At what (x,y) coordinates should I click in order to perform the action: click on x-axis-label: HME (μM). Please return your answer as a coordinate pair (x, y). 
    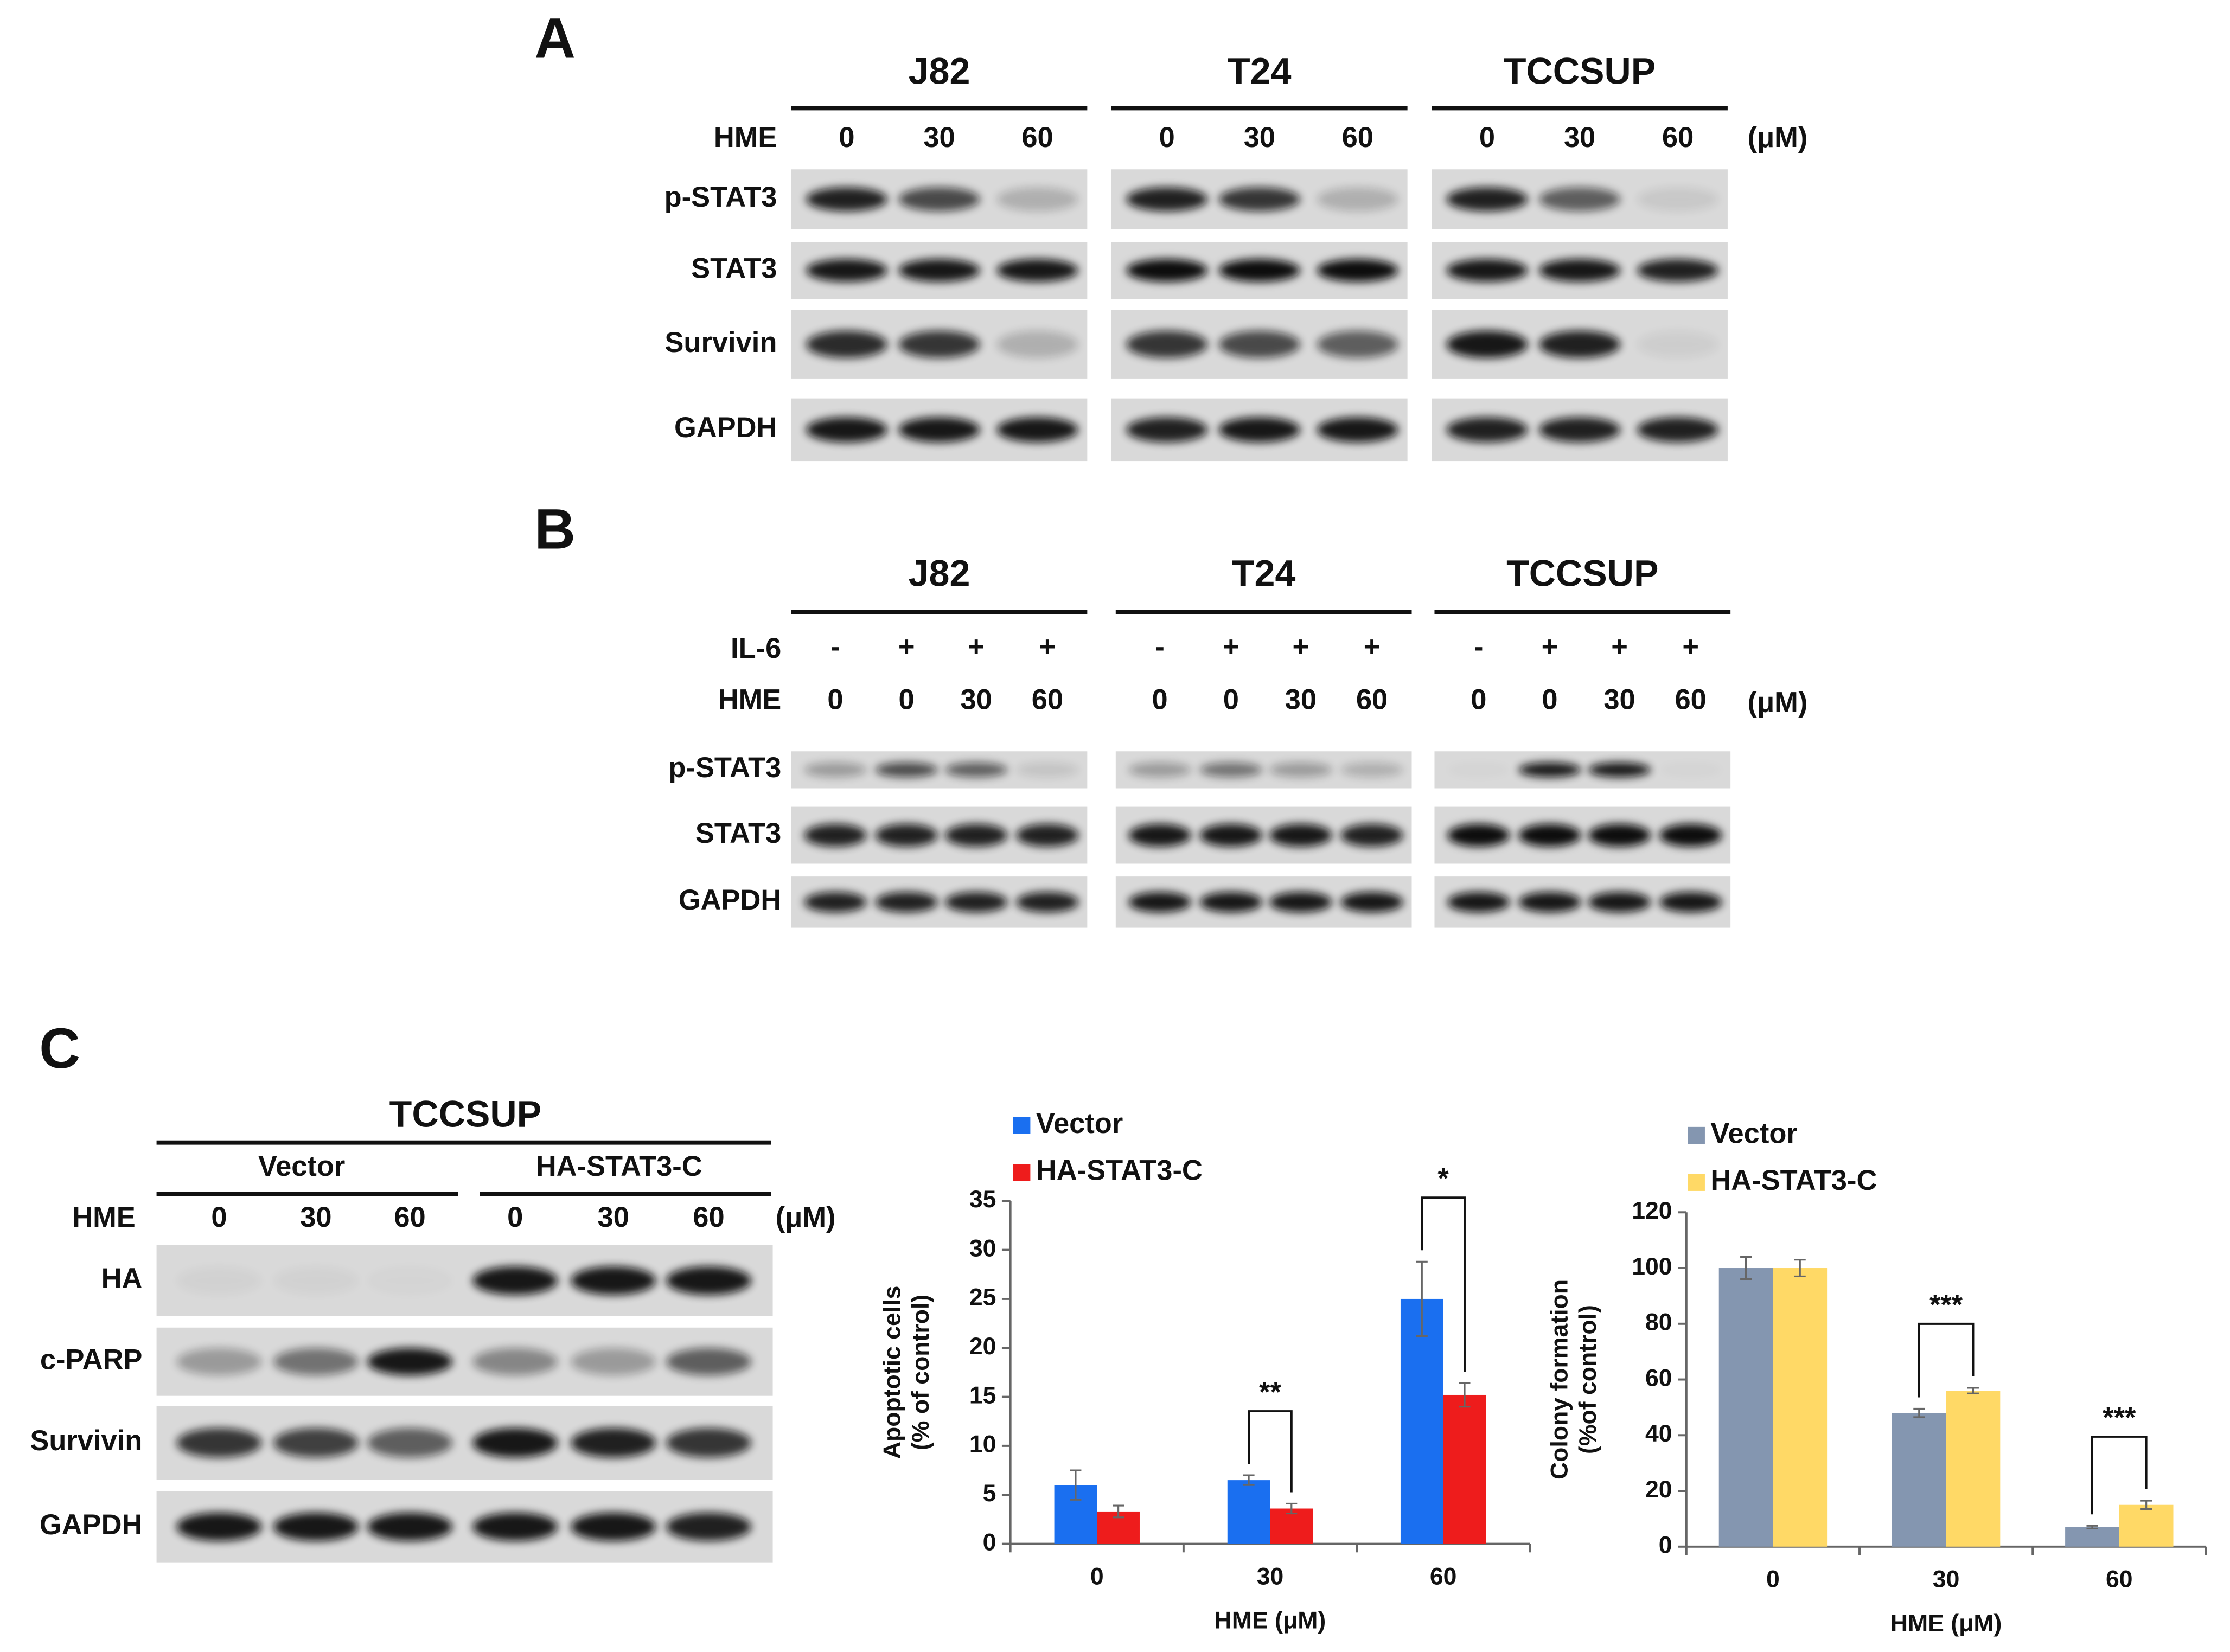
    Looking at the image, I should click on (1946, 1623).